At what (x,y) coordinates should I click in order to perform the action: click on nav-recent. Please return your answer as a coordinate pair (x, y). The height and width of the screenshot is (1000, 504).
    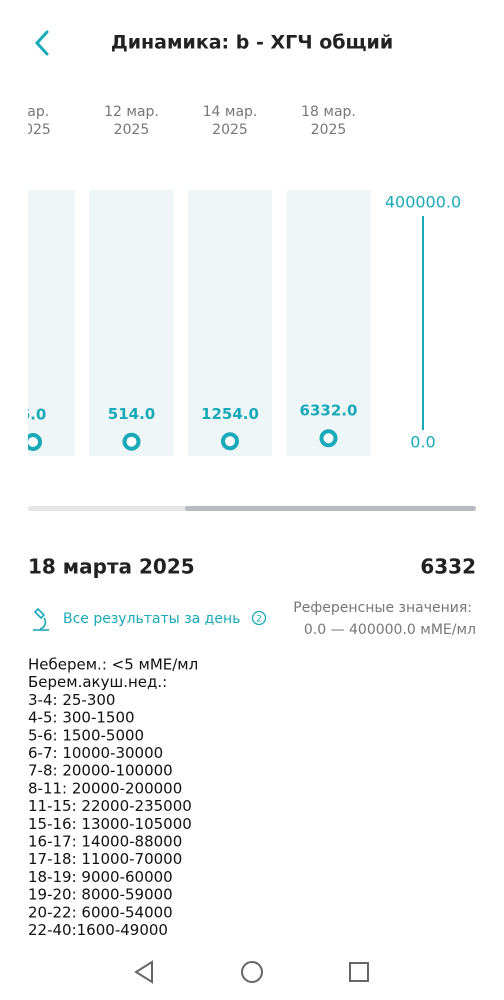
    Looking at the image, I should click on (359, 972).